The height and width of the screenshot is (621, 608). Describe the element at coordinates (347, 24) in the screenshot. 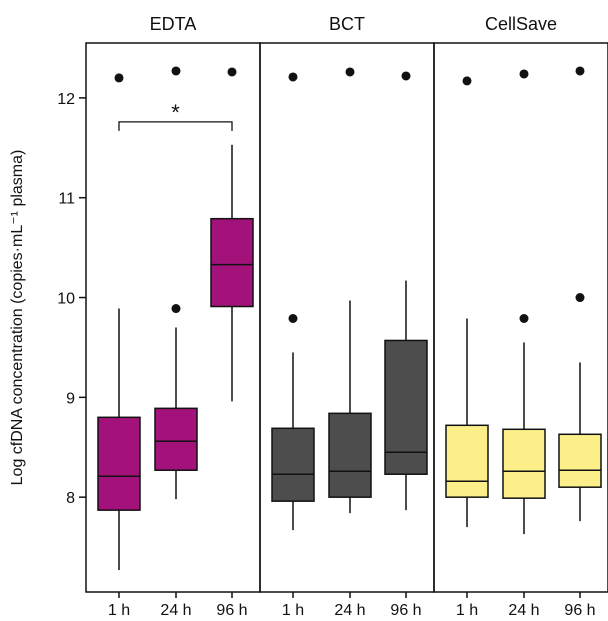

I see `facet-title: BCT` at that location.